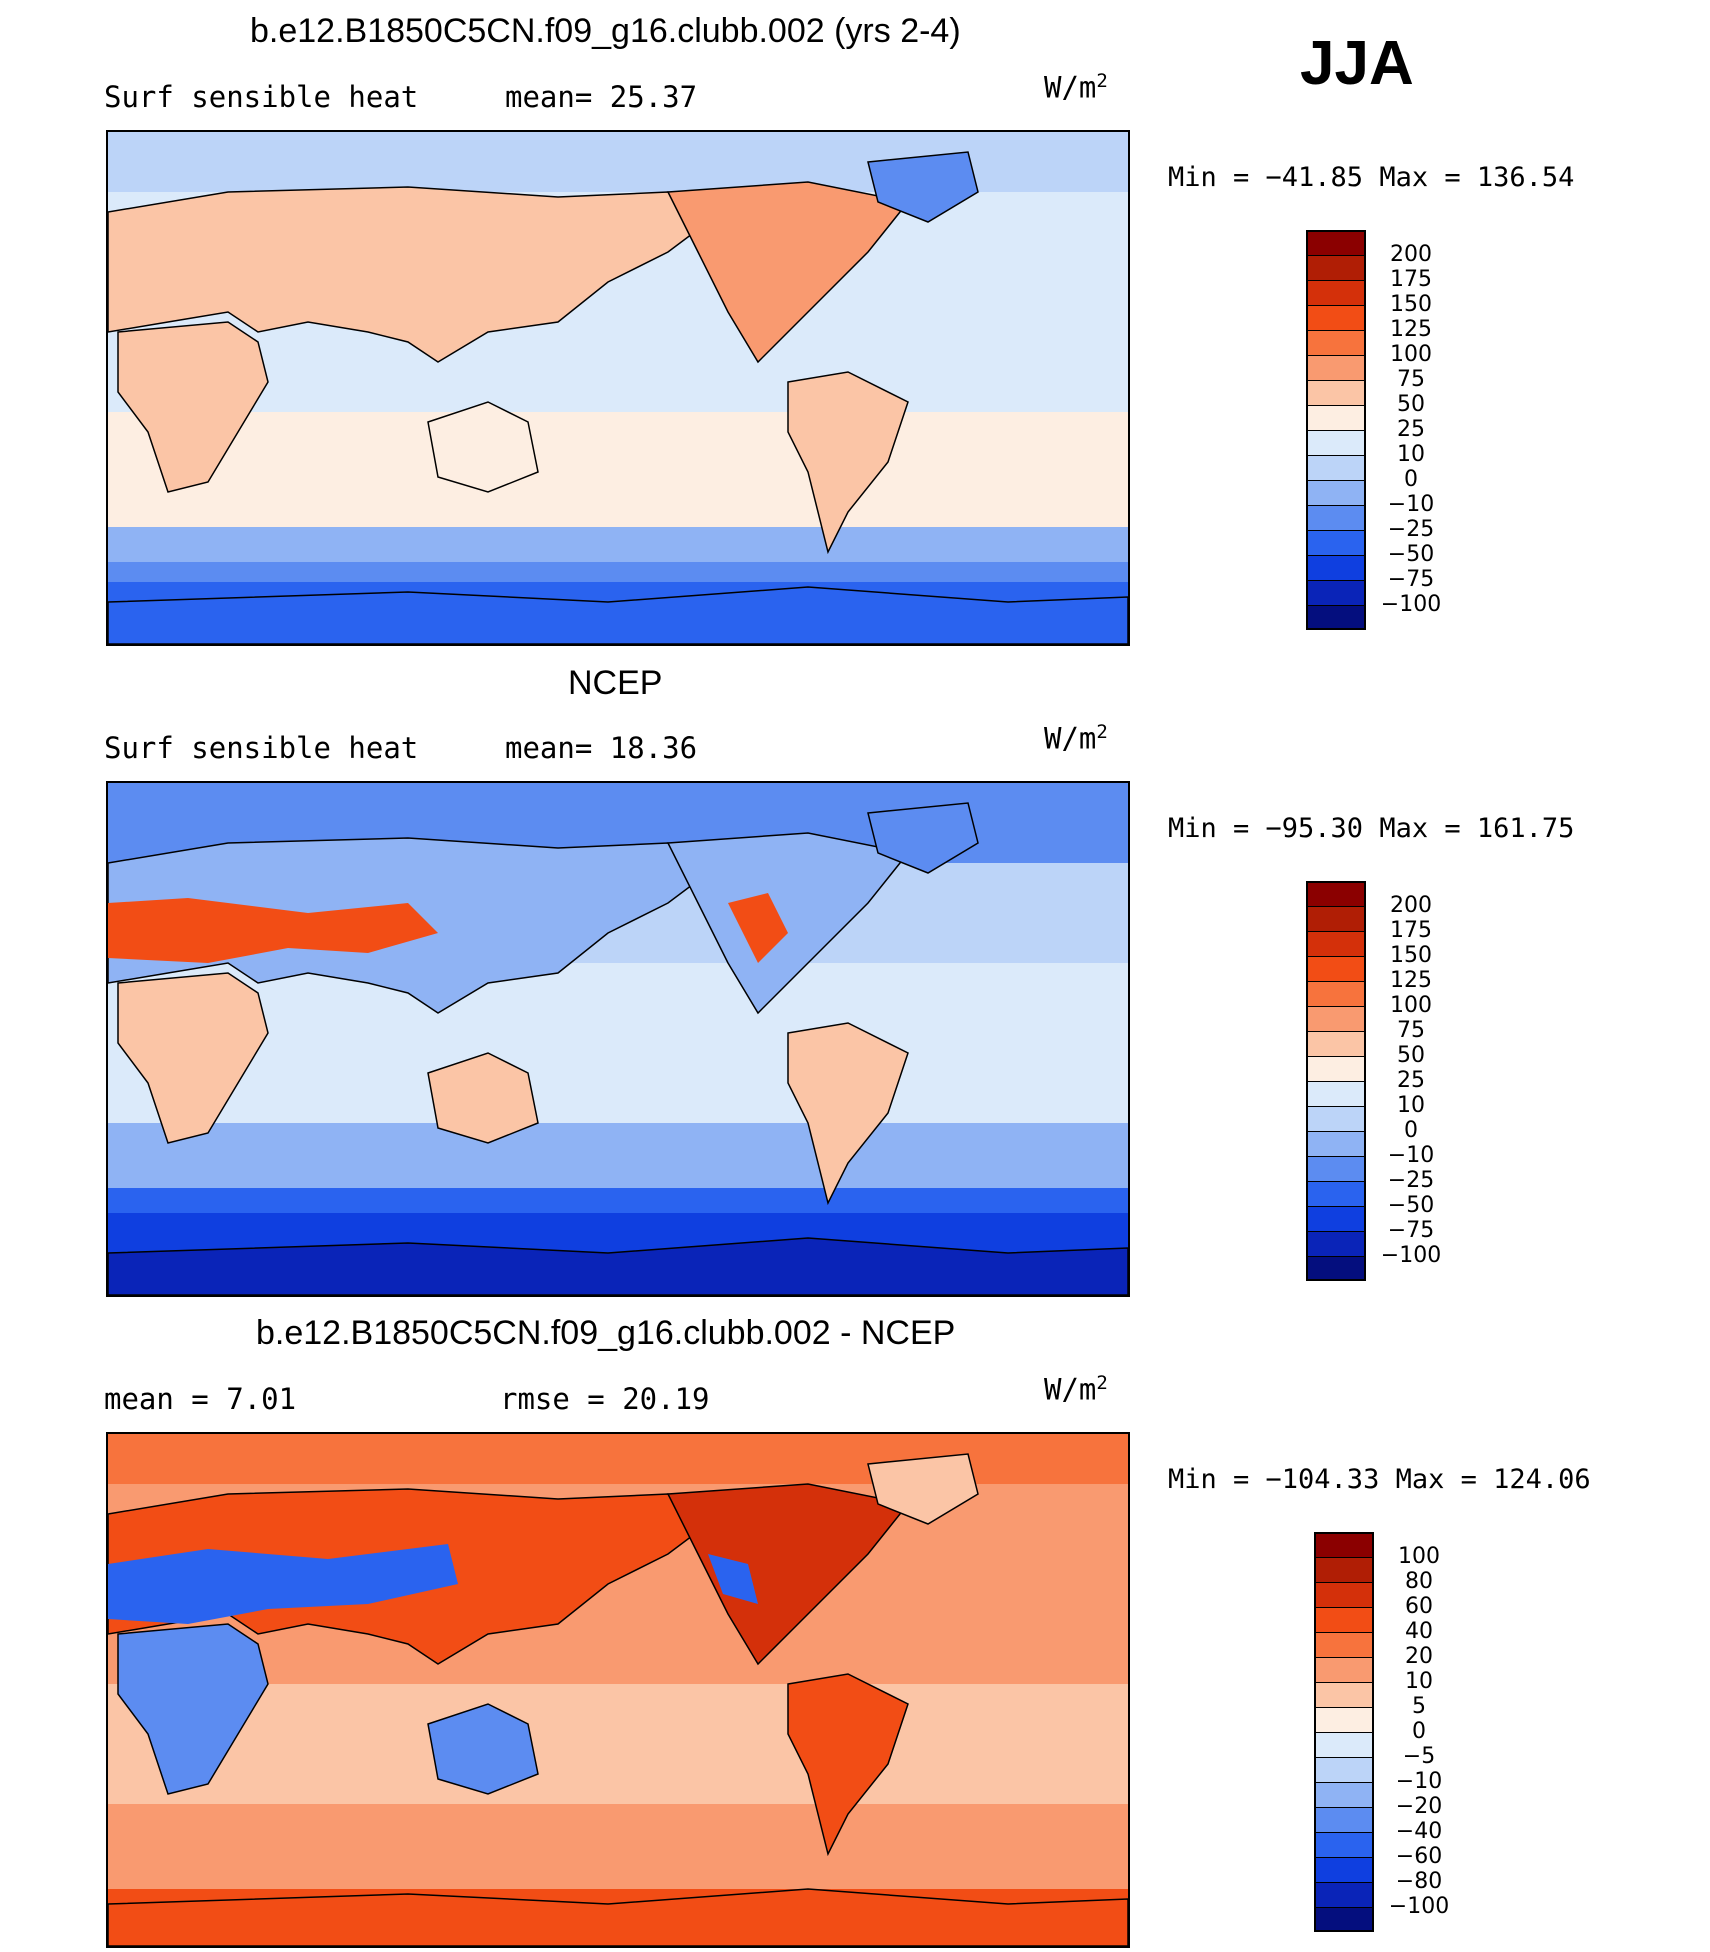  What do you see at coordinates (1419, 1656) in the screenshot?
I see `colorbar-tick-label: 20` at bounding box center [1419, 1656].